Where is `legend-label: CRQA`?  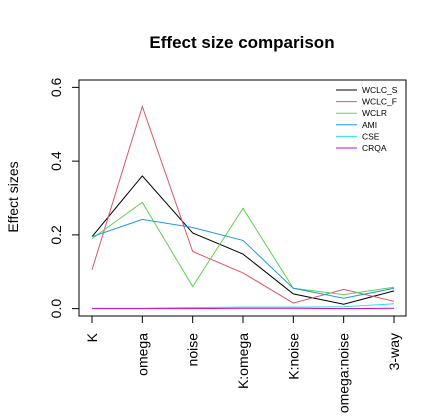 legend-label: CRQA is located at coordinates (374, 148).